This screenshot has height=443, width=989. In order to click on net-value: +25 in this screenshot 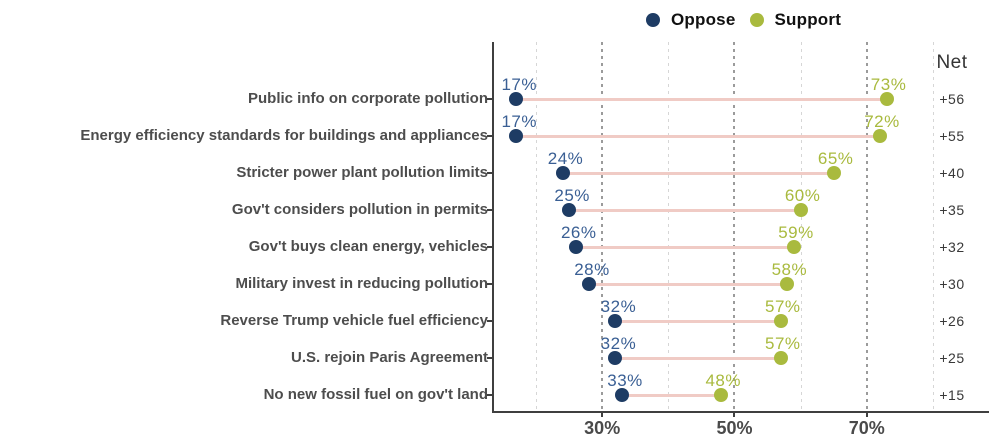, I will do `click(952, 358)`.